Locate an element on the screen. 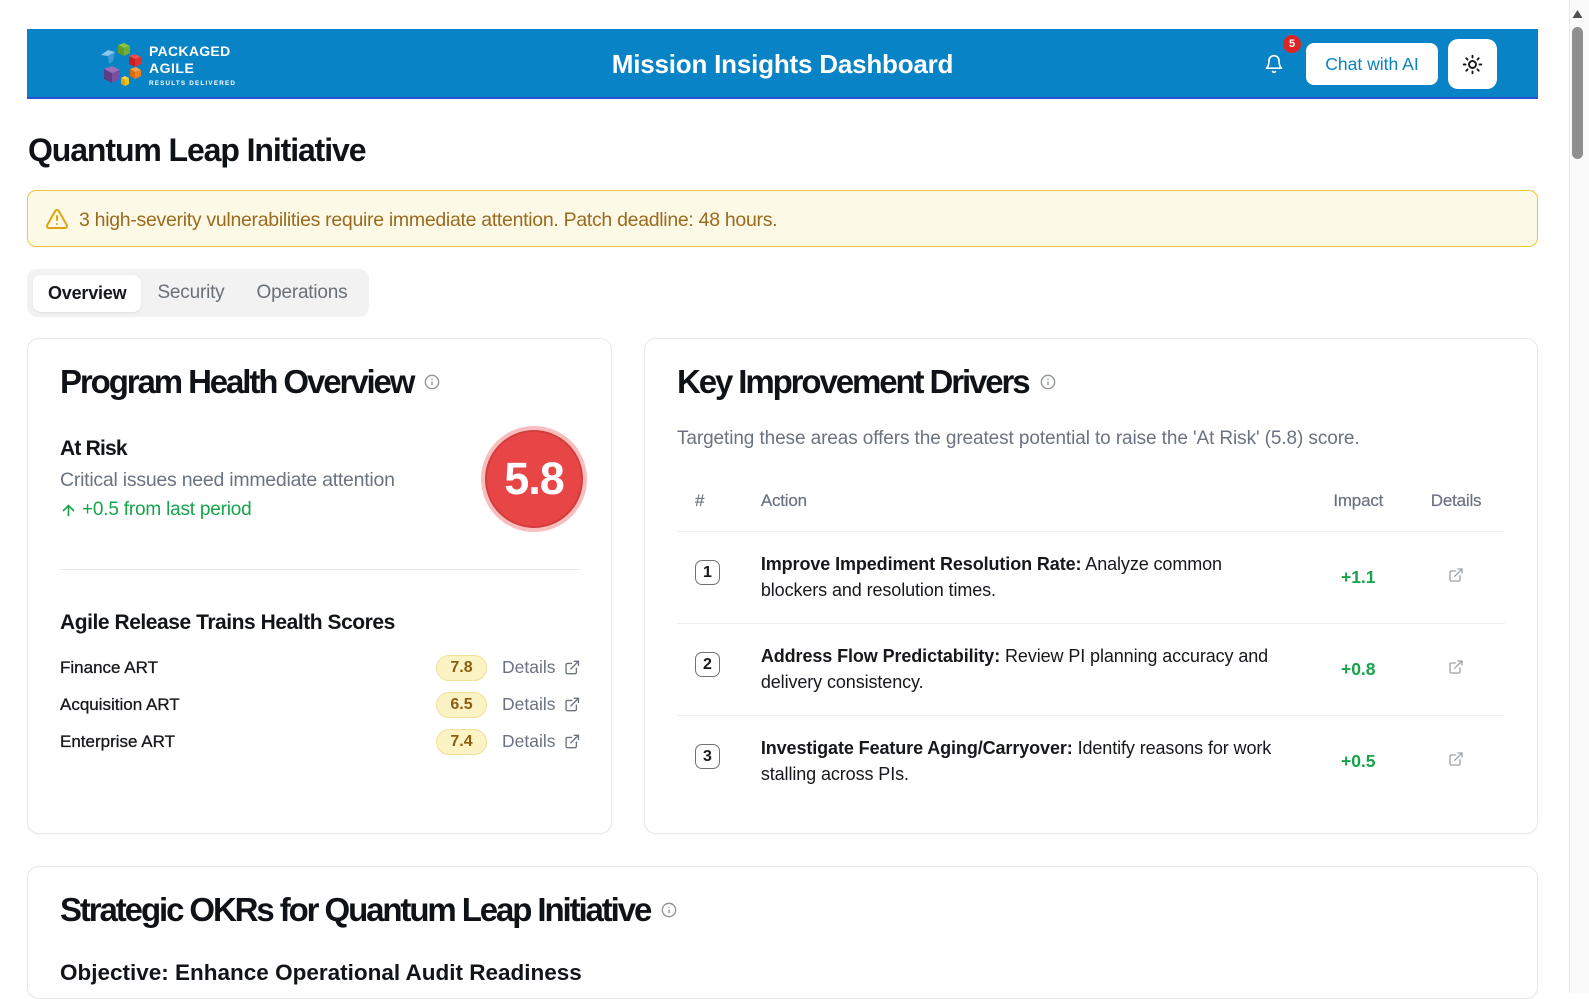 Image resolution: width=1589 pixels, height=999 pixels. svg-text: RESULTS DELIVERED is located at coordinates (192, 83).